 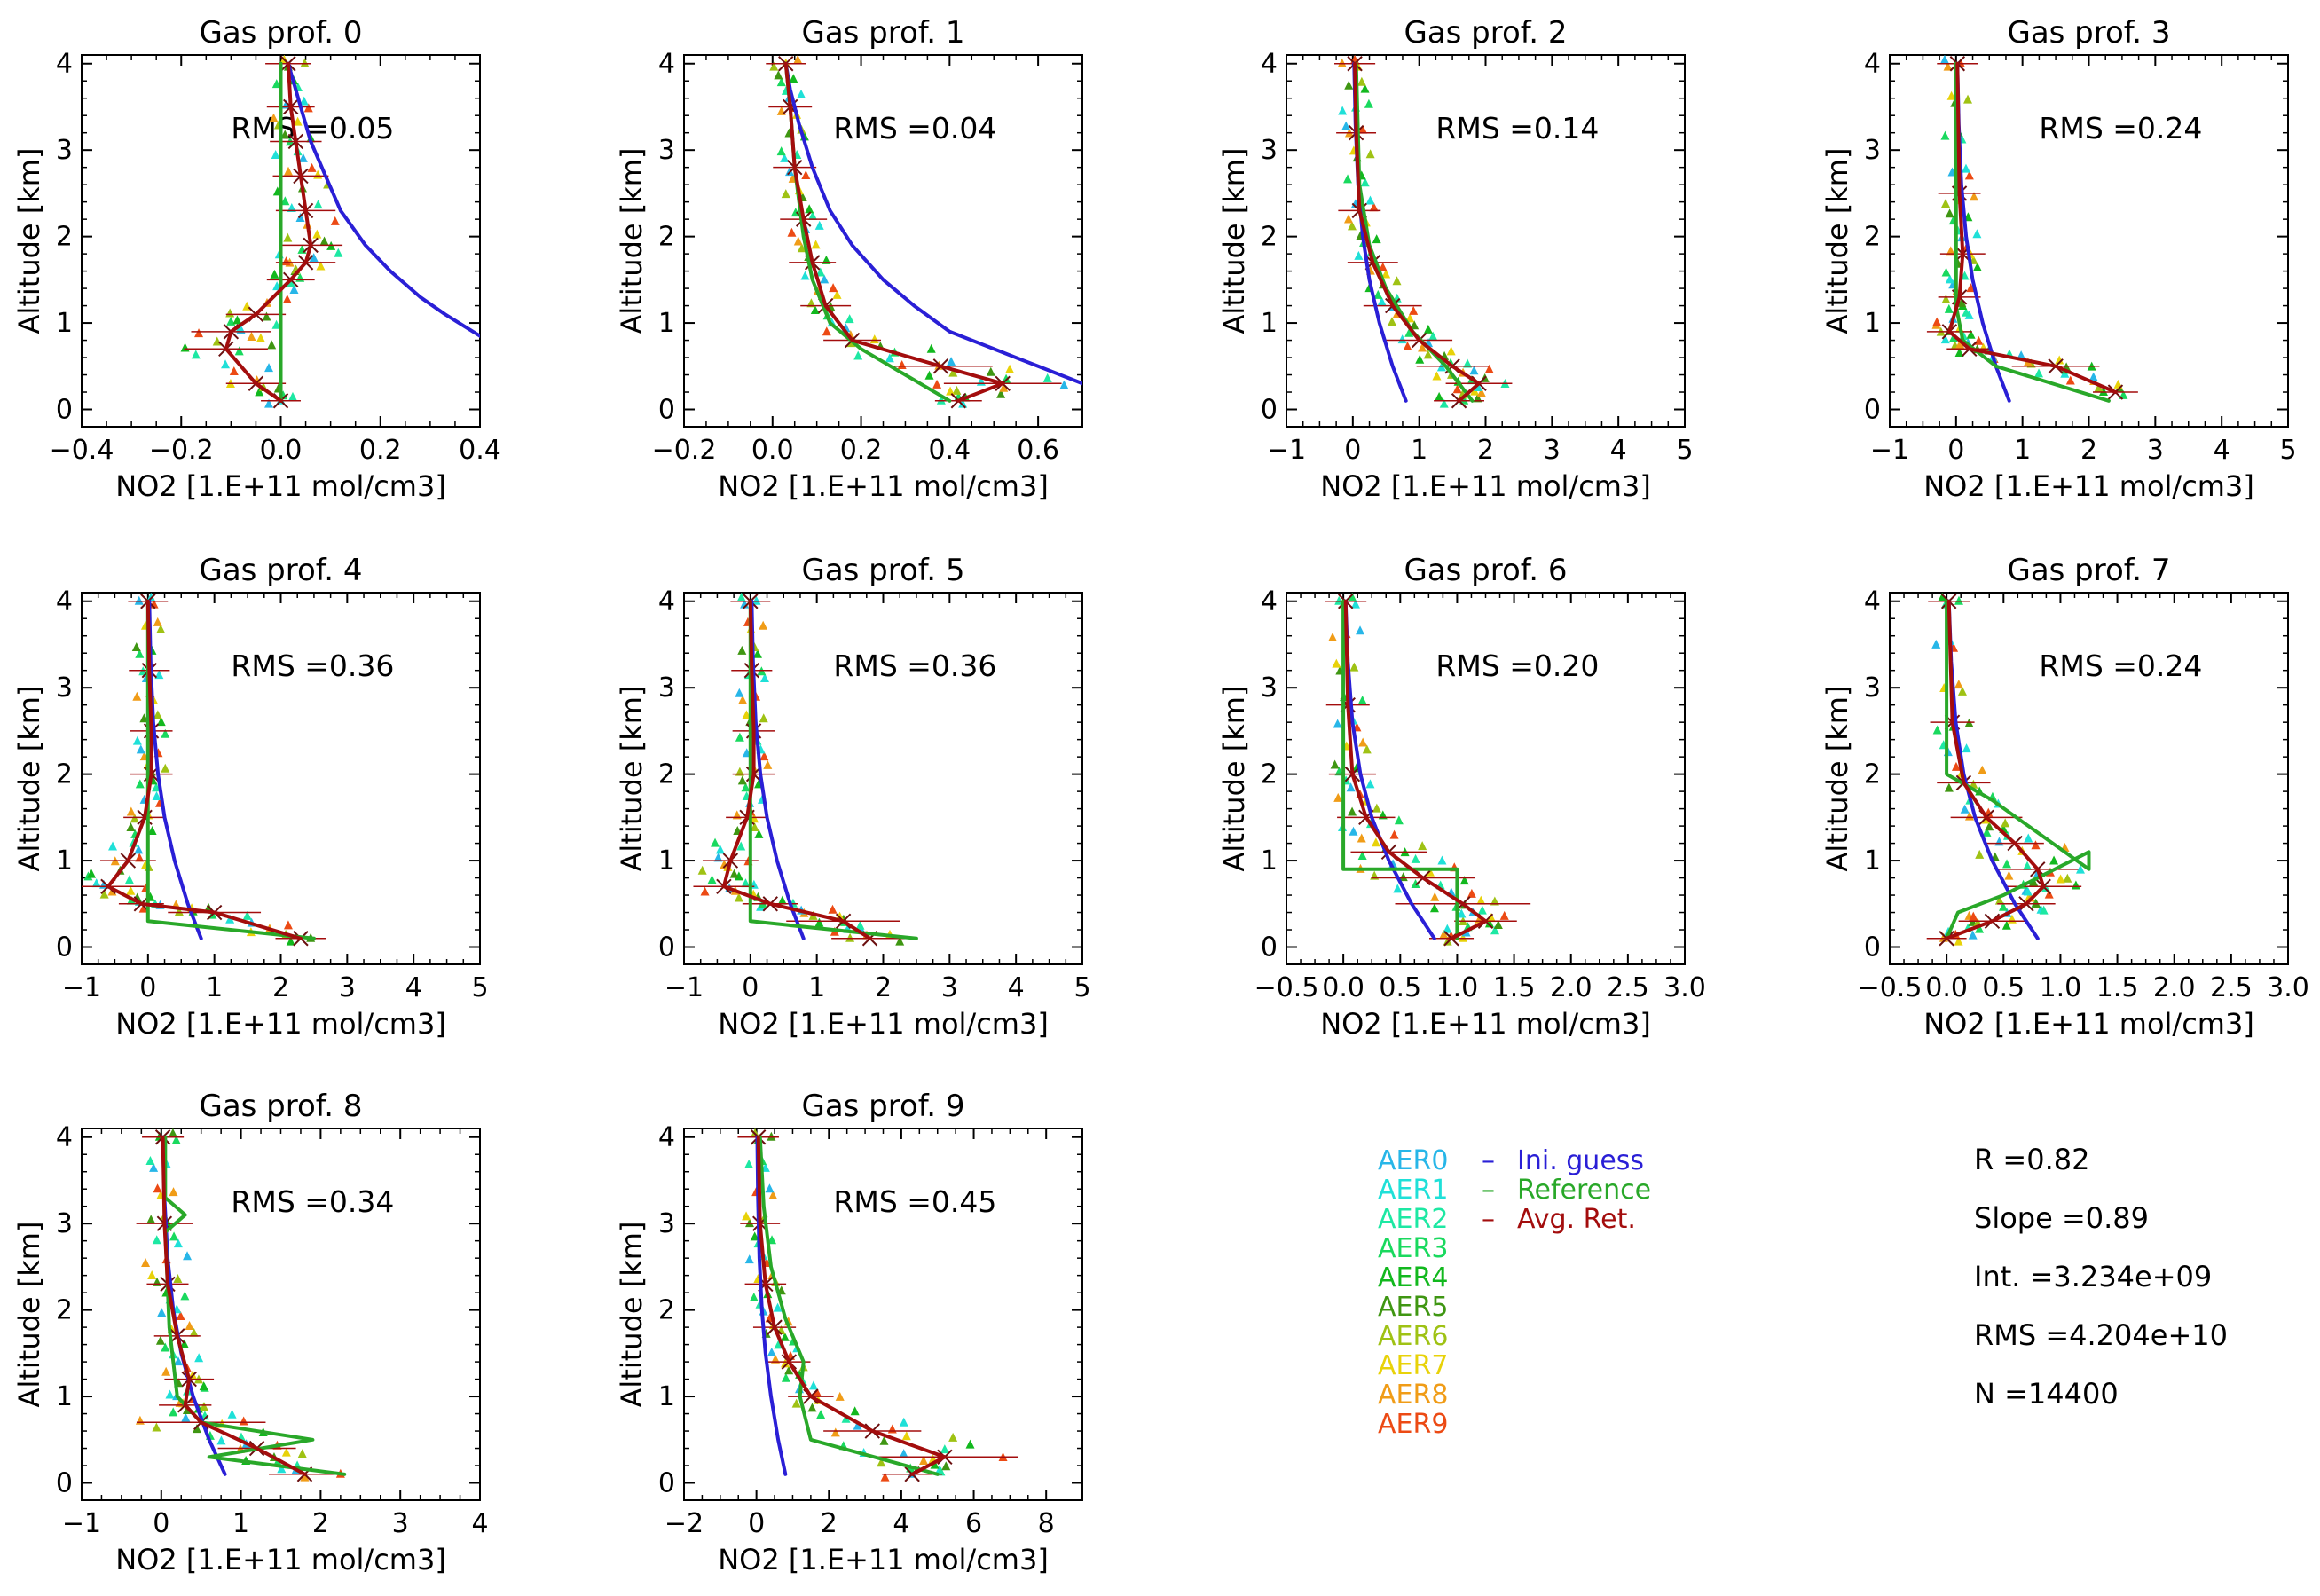 What do you see at coordinates (861, 450) in the screenshot?
I see `x-tick-label: 0.2` at bounding box center [861, 450].